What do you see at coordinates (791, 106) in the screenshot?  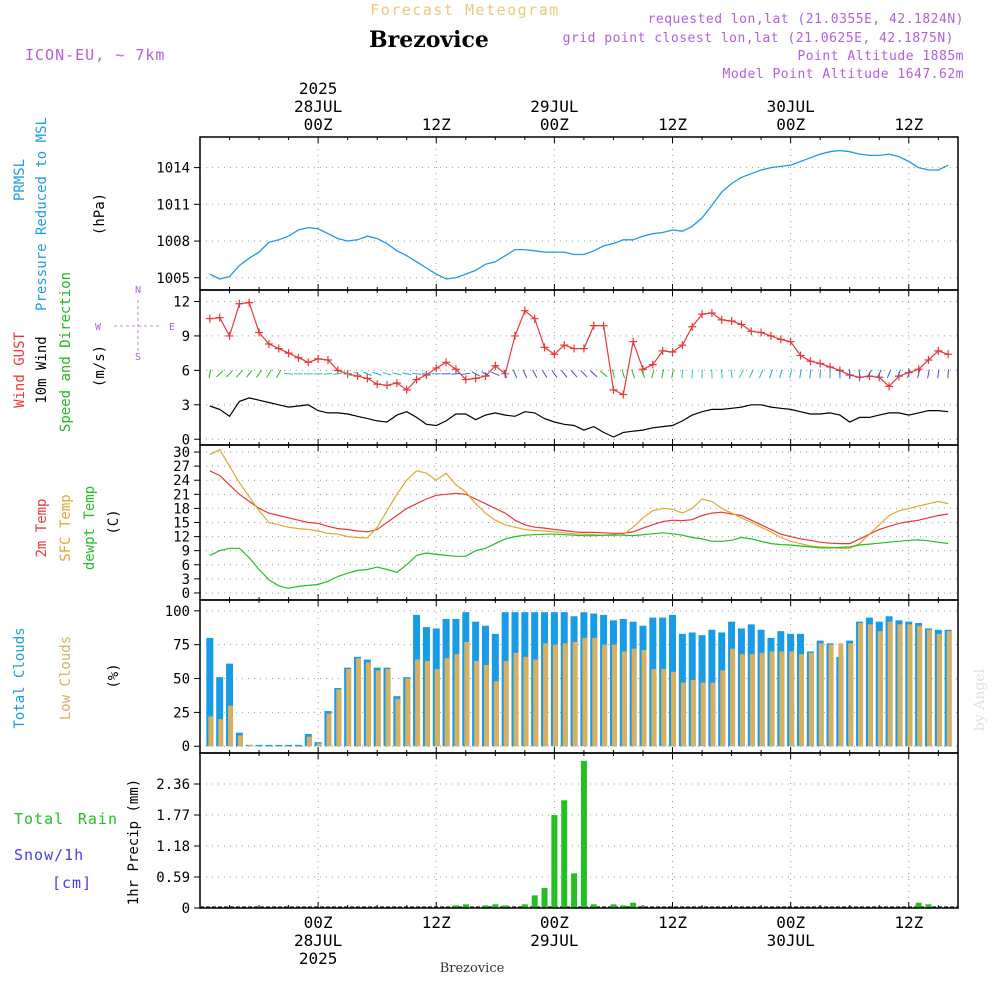 I see `top-time-label: 30JUL` at bounding box center [791, 106].